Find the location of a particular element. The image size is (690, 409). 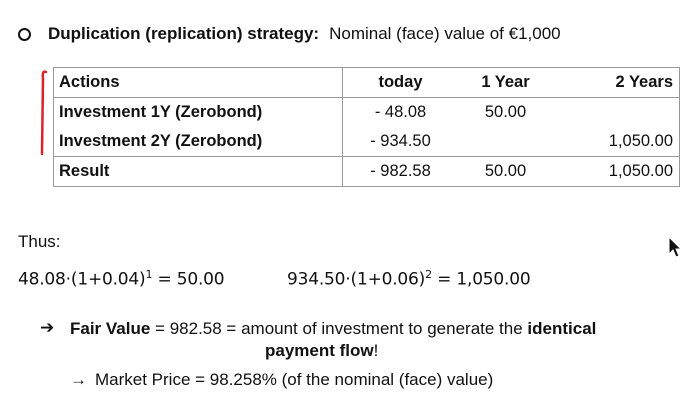

eq1-factor: (1+0.04) is located at coordinates (108, 279).